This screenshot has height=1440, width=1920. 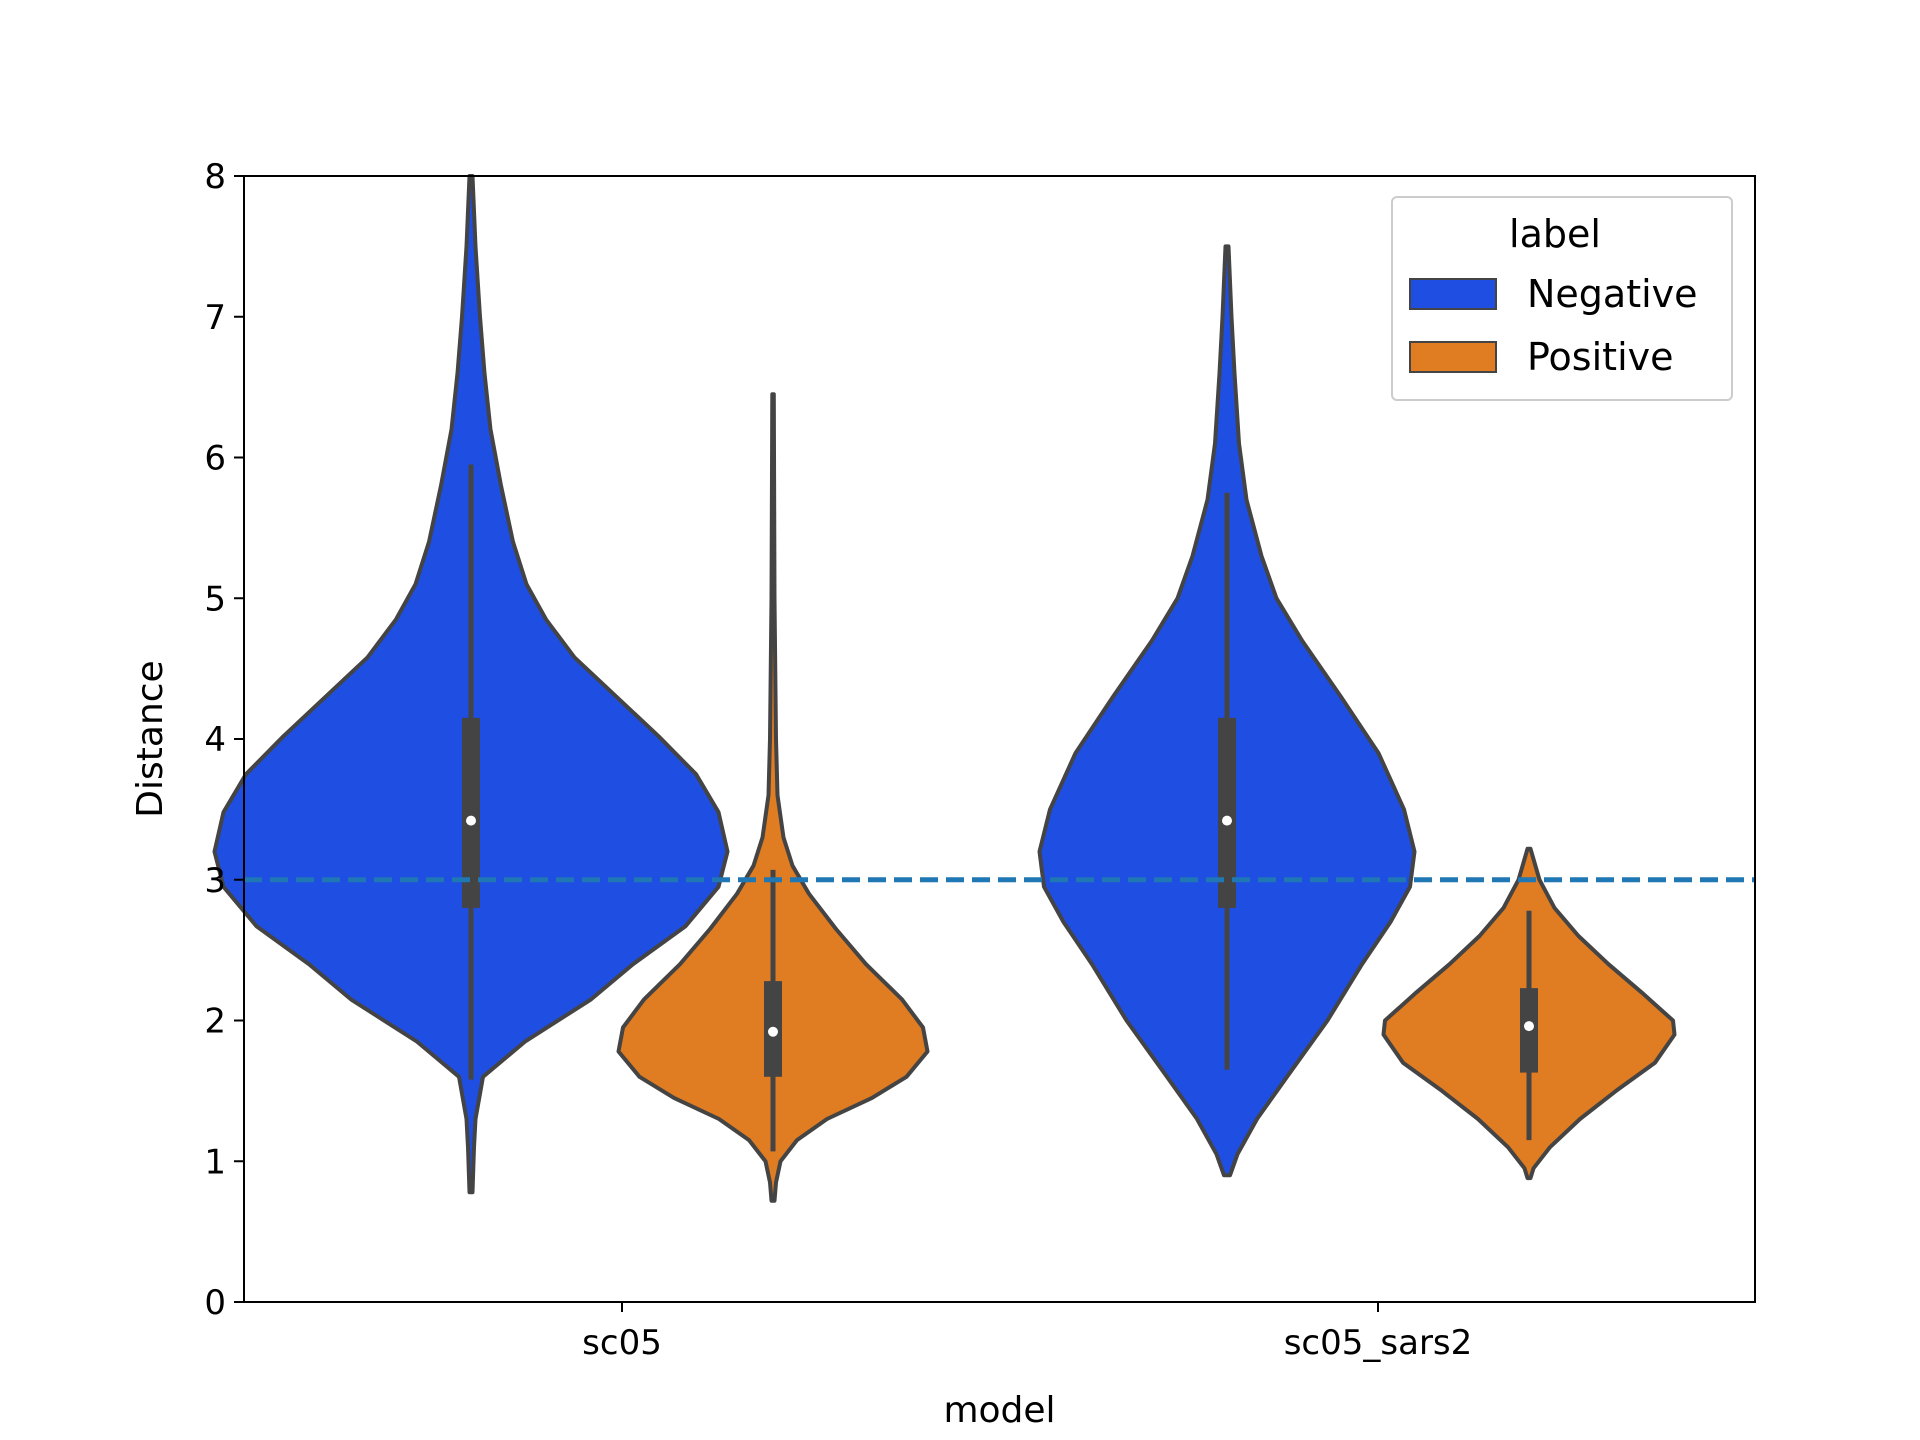 I want to click on legend: label Negative Positive, so click(x=1562, y=298).